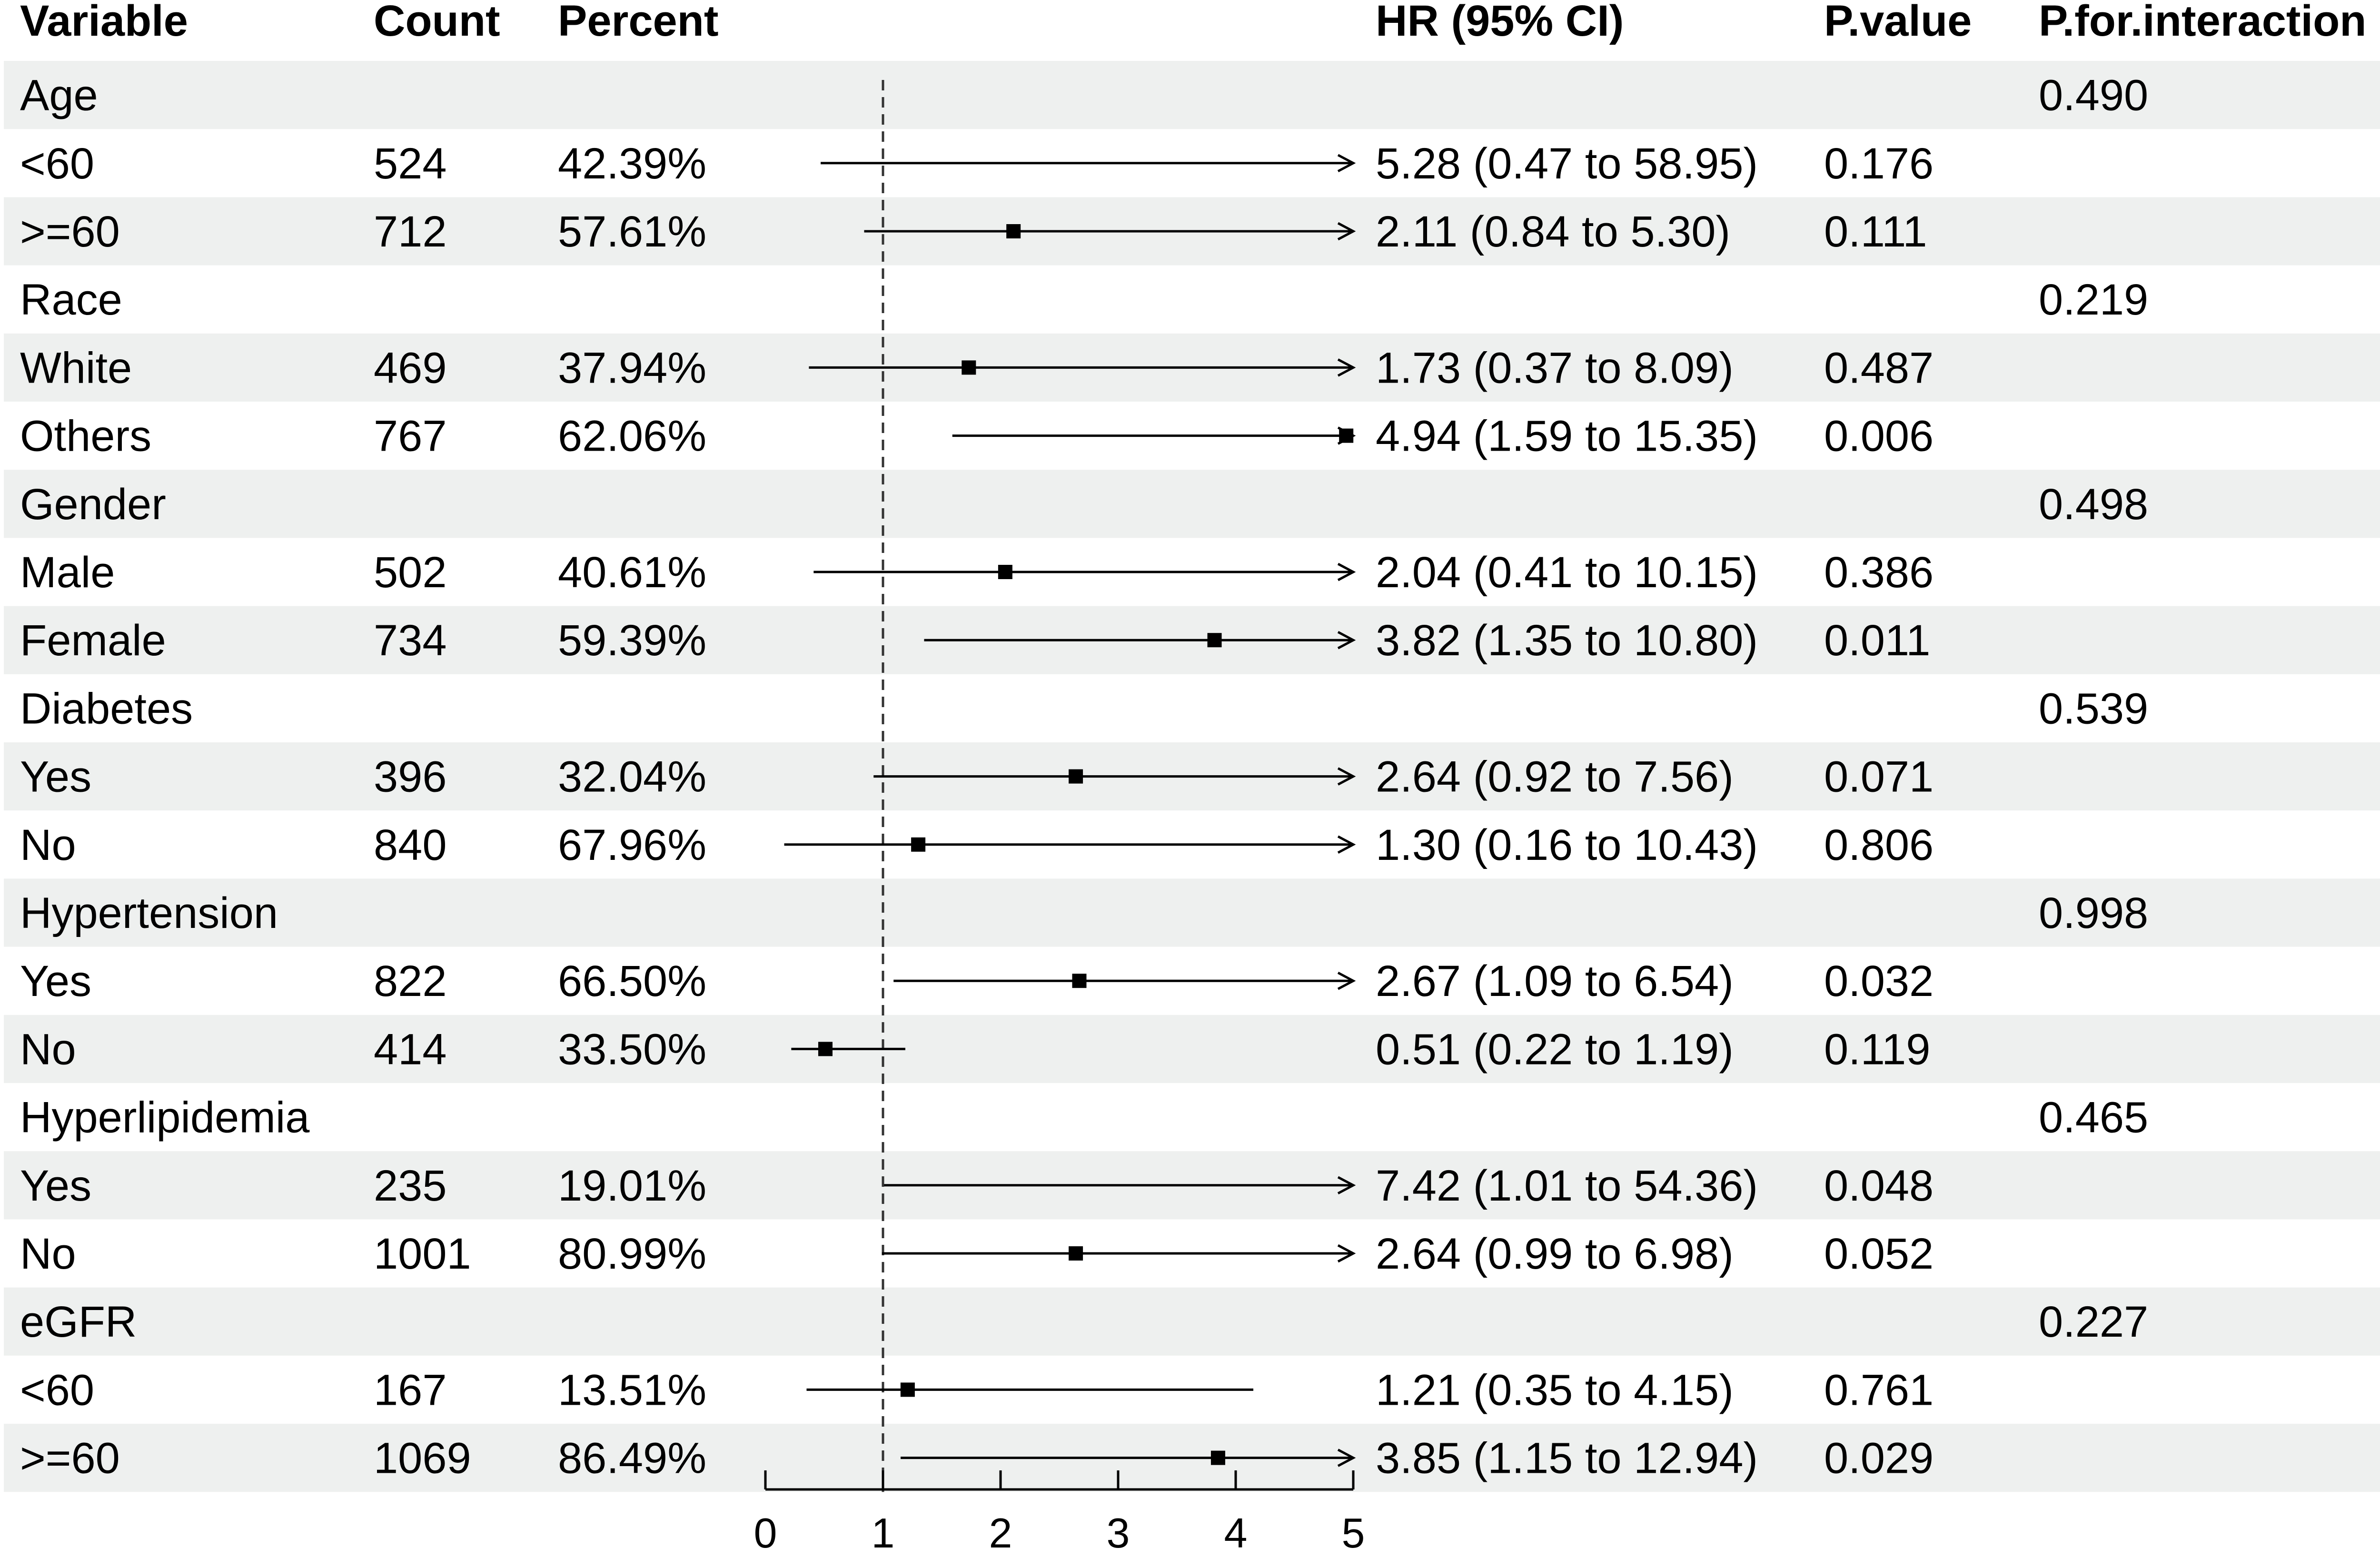 The width and height of the screenshot is (2380, 1567). Describe the element at coordinates (1236, 1533) in the screenshot. I see `axis-tick-label: 4` at that location.